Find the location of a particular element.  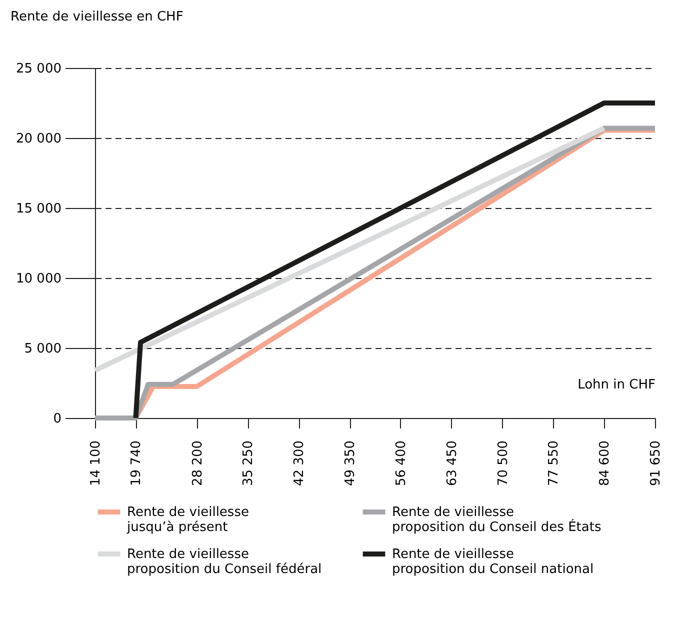

legend-label: Rente de vieillesse proposition du Conseil fédéral is located at coordinates (224, 562).